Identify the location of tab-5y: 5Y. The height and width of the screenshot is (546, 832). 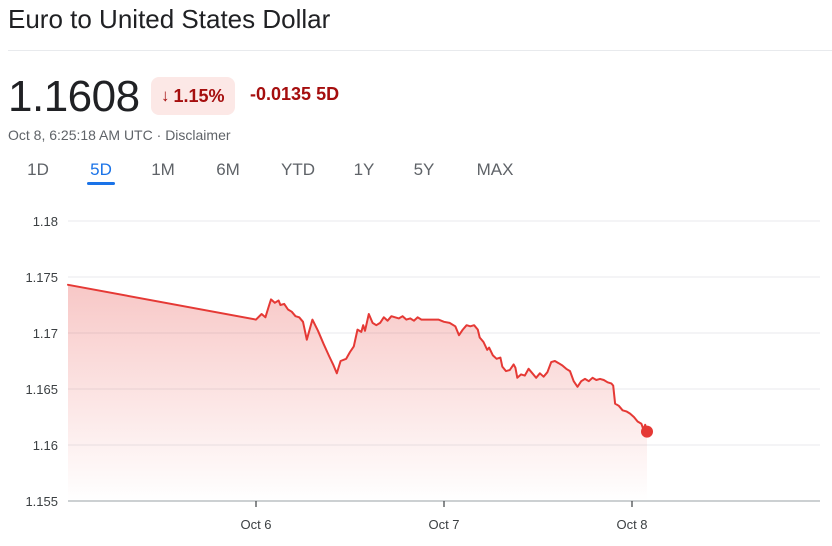
(424, 169).